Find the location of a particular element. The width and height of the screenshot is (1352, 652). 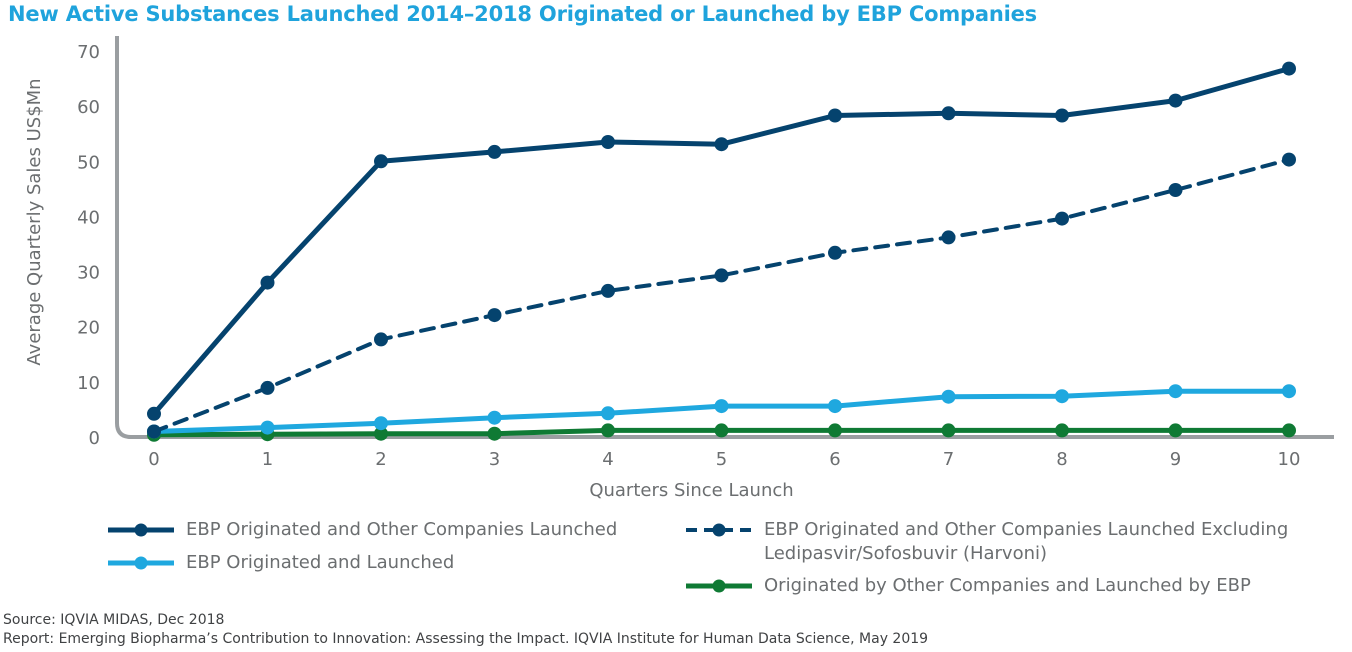

x-tick-label: 5 is located at coordinates (721, 459).